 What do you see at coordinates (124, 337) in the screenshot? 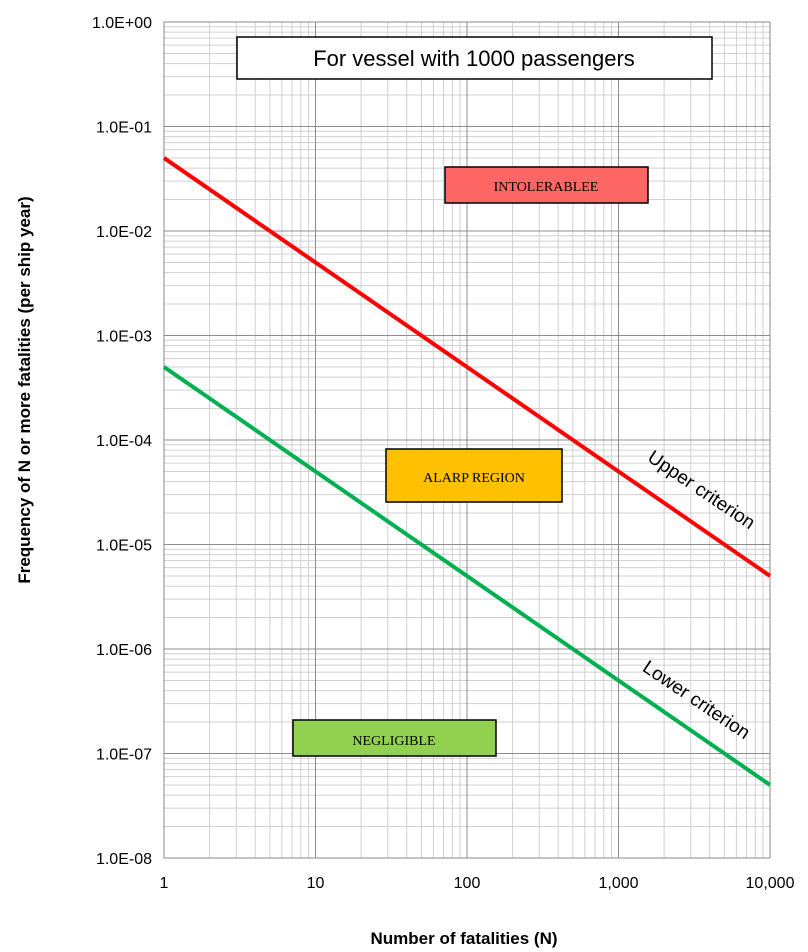
I see `y-tick-label: 1.0E-03` at bounding box center [124, 337].